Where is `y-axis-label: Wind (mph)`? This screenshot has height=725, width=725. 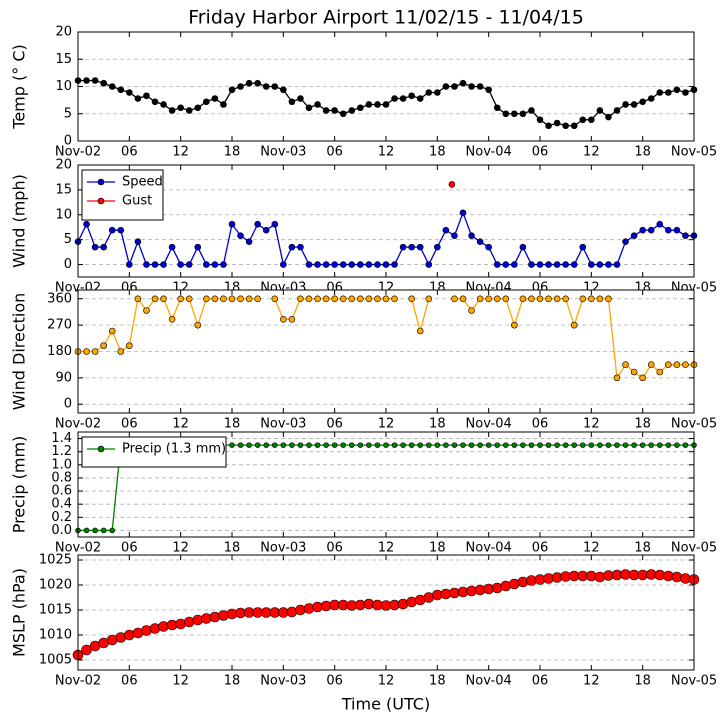
y-axis-label: Wind (mph) is located at coordinates (19, 221).